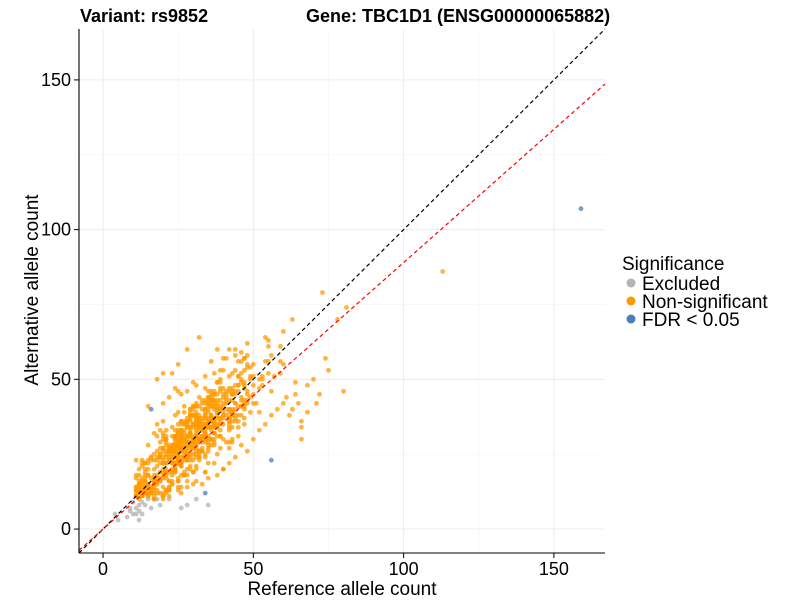 The height and width of the screenshot is (600, 800). Describe the element at coordinates (56, 230) in the screenshot. I see `y-tick-label: 100` at that location.